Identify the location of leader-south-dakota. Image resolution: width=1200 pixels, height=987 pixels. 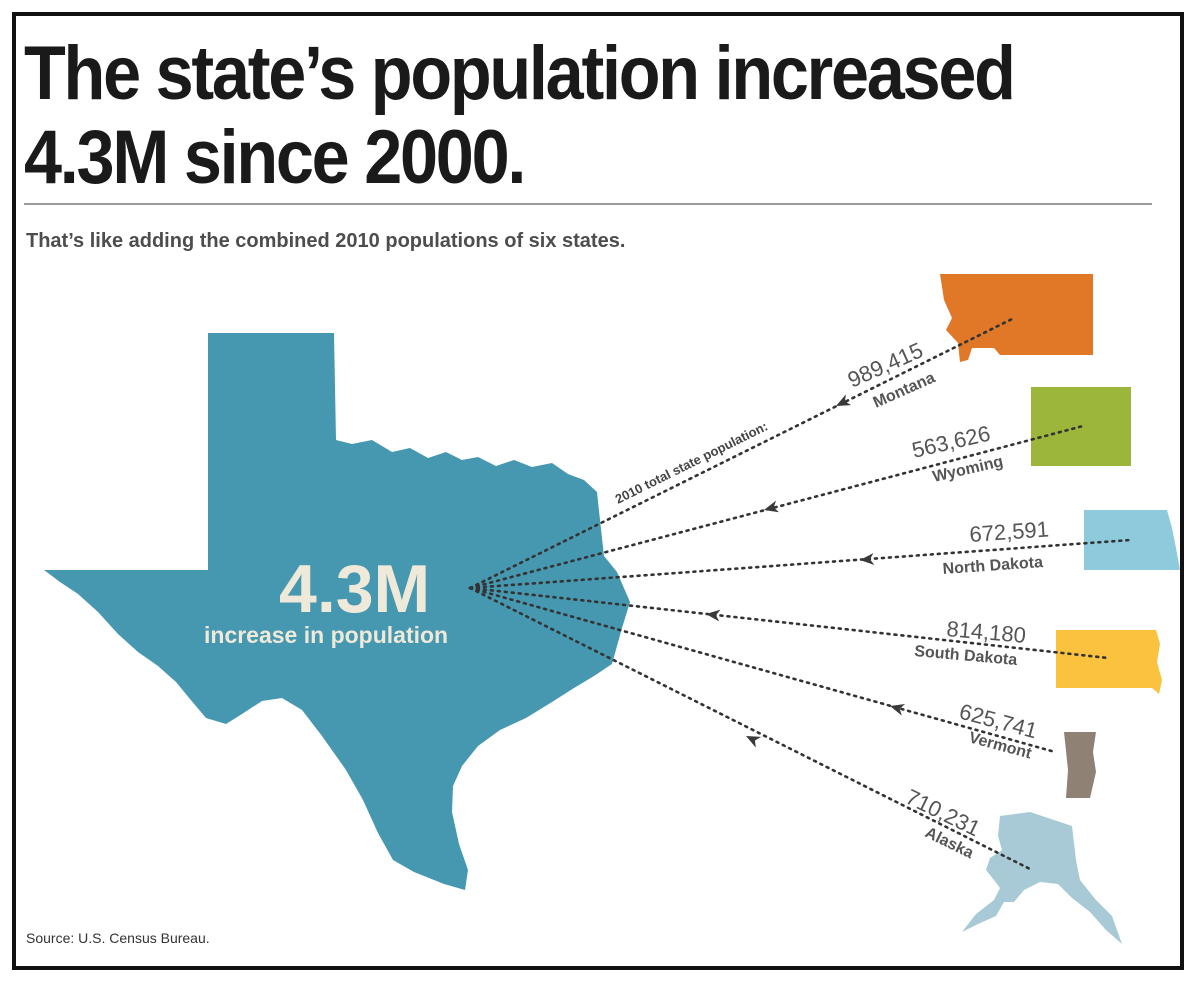
(789, 623).